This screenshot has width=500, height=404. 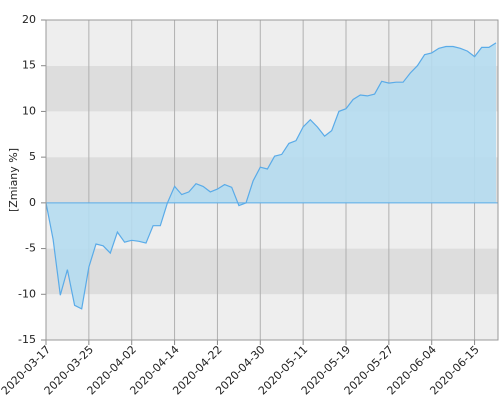 I want to click on y-tick-label: -10, so click(x=27, y=293).